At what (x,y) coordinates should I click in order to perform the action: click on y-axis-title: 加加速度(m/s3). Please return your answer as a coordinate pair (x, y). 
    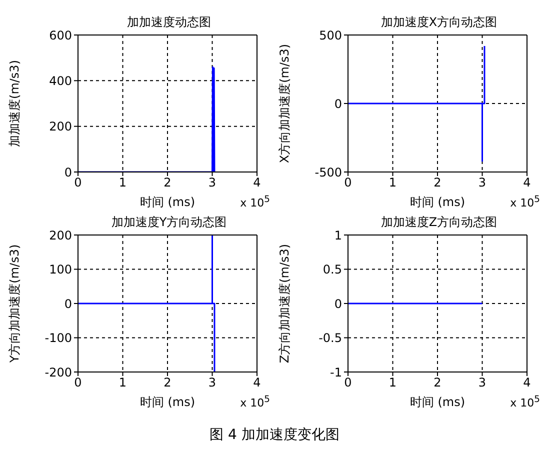
    Looking at the image, I should click on (14, 103).